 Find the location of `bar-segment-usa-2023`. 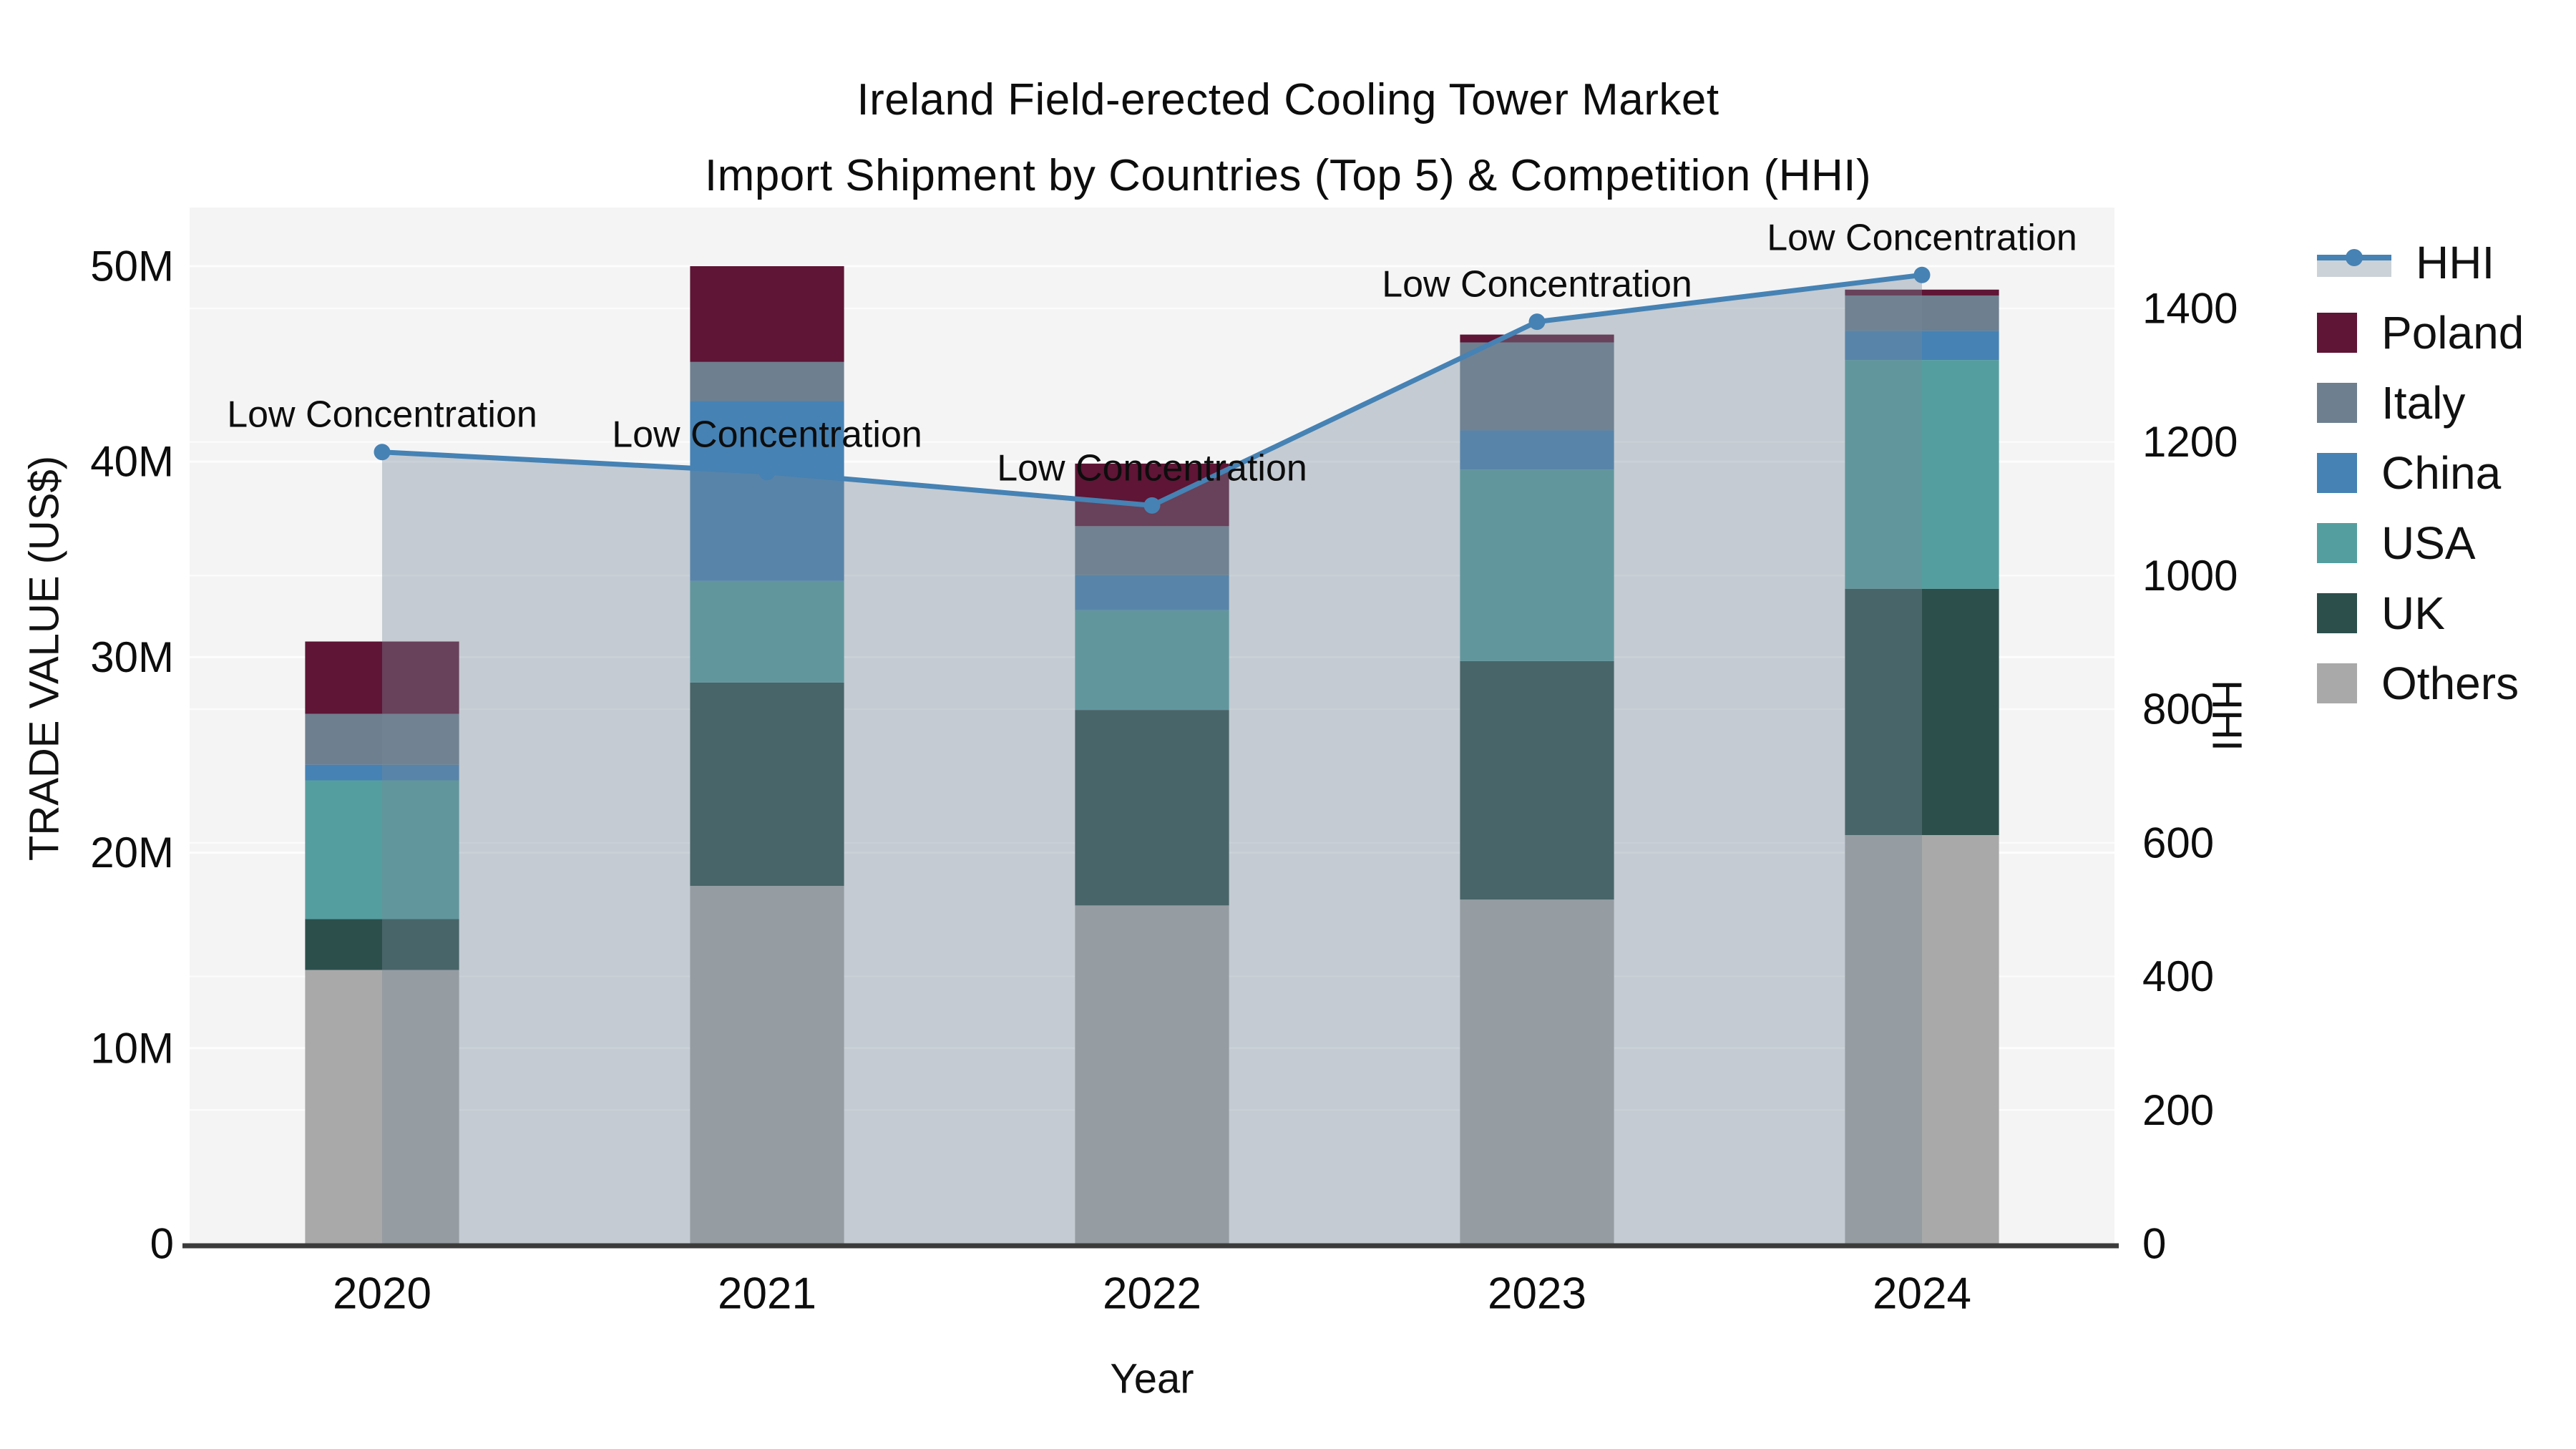

bar-segment-usa-2023 is located at coordinates (1537, 565).